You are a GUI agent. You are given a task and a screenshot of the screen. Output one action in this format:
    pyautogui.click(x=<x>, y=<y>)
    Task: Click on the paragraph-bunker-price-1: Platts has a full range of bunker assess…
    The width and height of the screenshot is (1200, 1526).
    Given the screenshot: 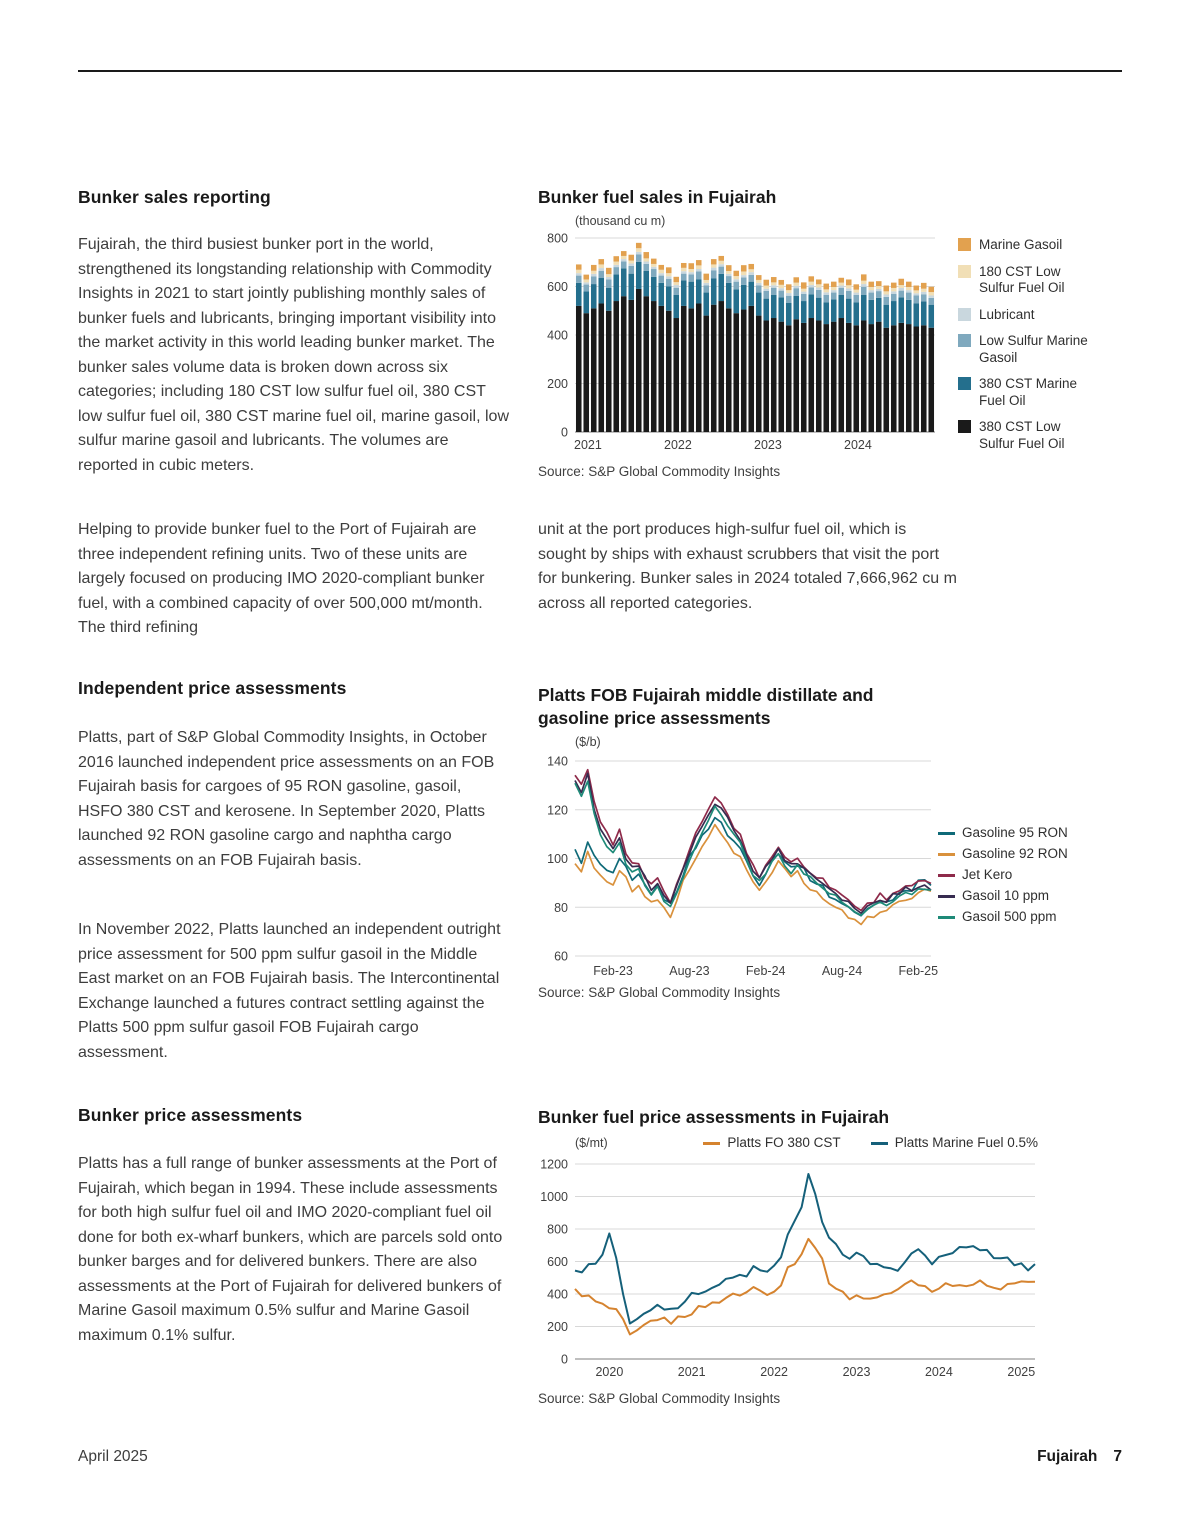 What is the action you would take?
    pyautogui.click(x=290, y=1249)
    